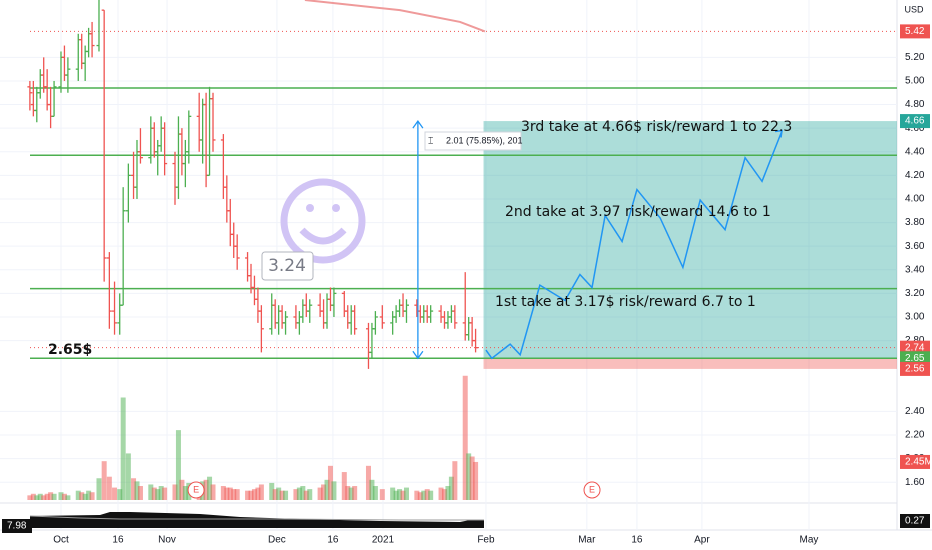  What do you see at coordinates (70, 350) in the screenshot?
I see `annotation: 2.65$` at bounding box center [70, 350].